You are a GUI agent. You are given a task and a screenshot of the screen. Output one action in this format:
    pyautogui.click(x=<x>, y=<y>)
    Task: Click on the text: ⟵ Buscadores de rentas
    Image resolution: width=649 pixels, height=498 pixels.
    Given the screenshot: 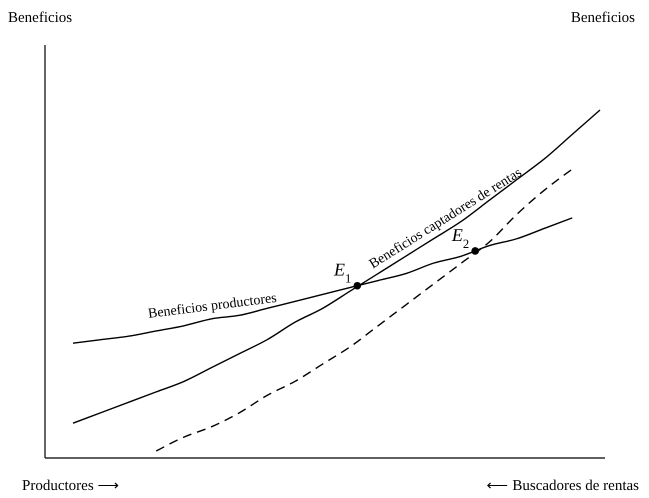 What is the action you would take?
    pyautogui.click(x=563, y=486)
    